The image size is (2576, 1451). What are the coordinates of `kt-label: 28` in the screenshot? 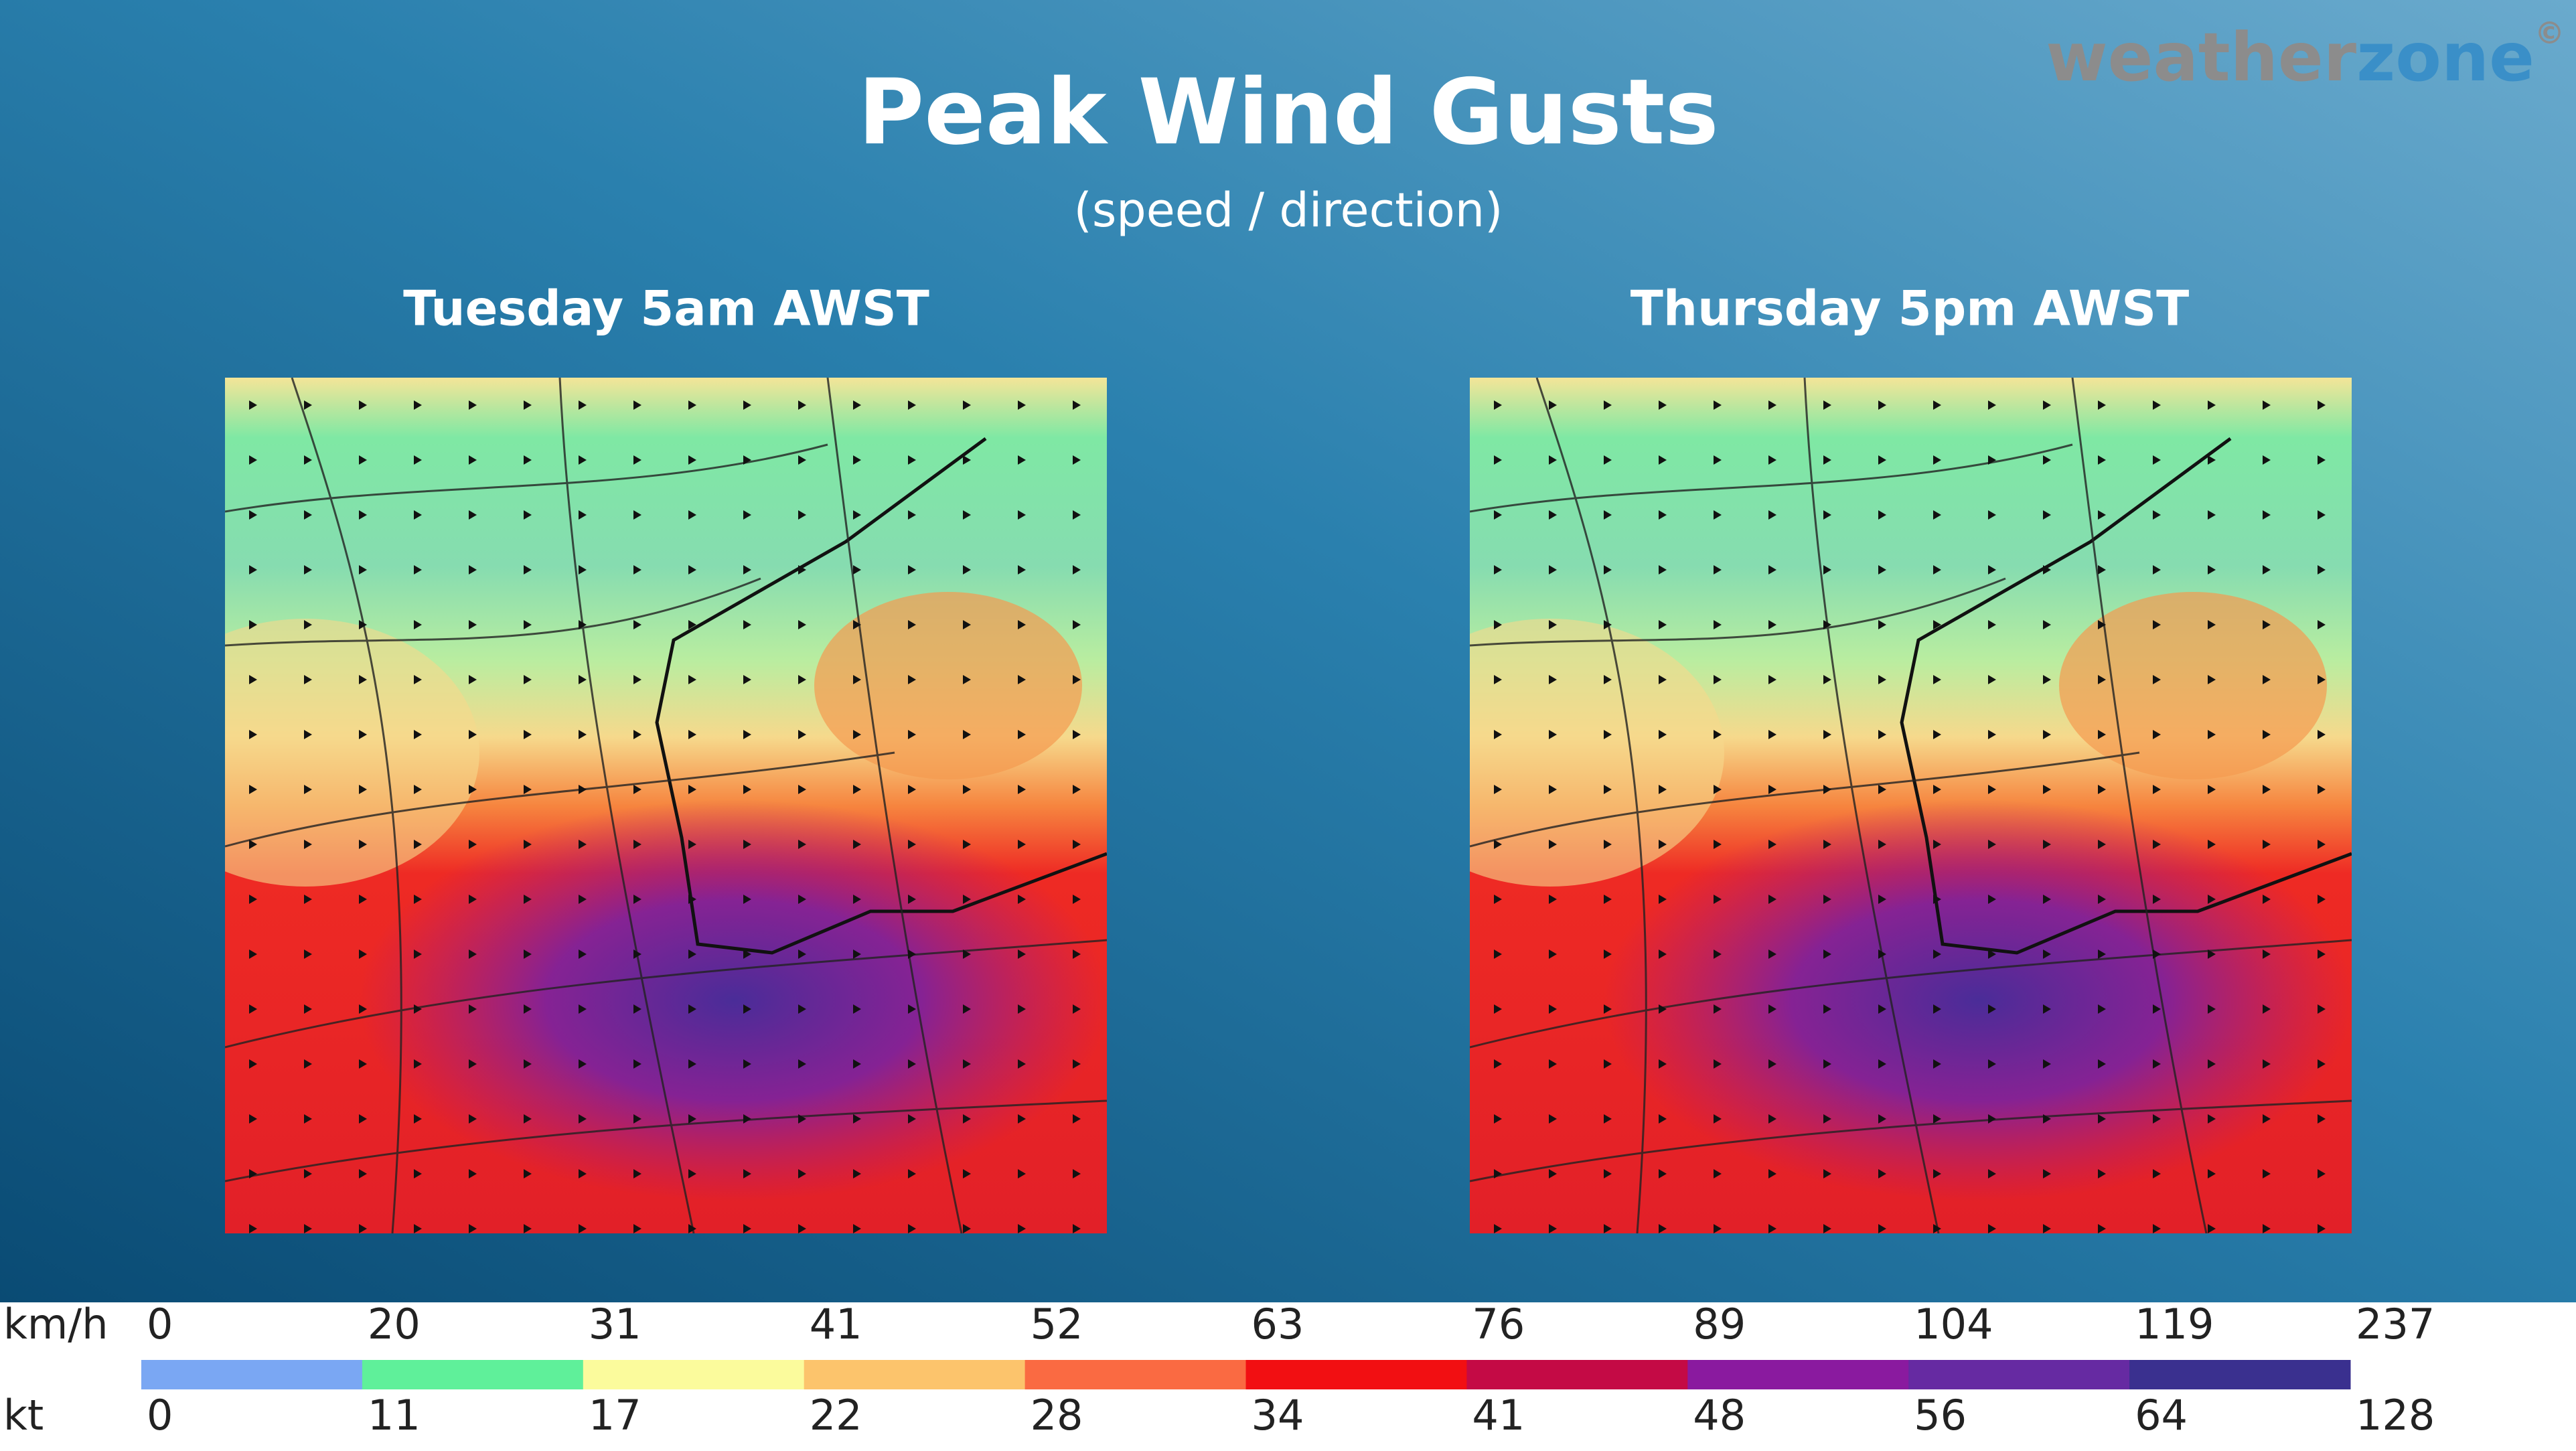 It's located at (1057, 1415).